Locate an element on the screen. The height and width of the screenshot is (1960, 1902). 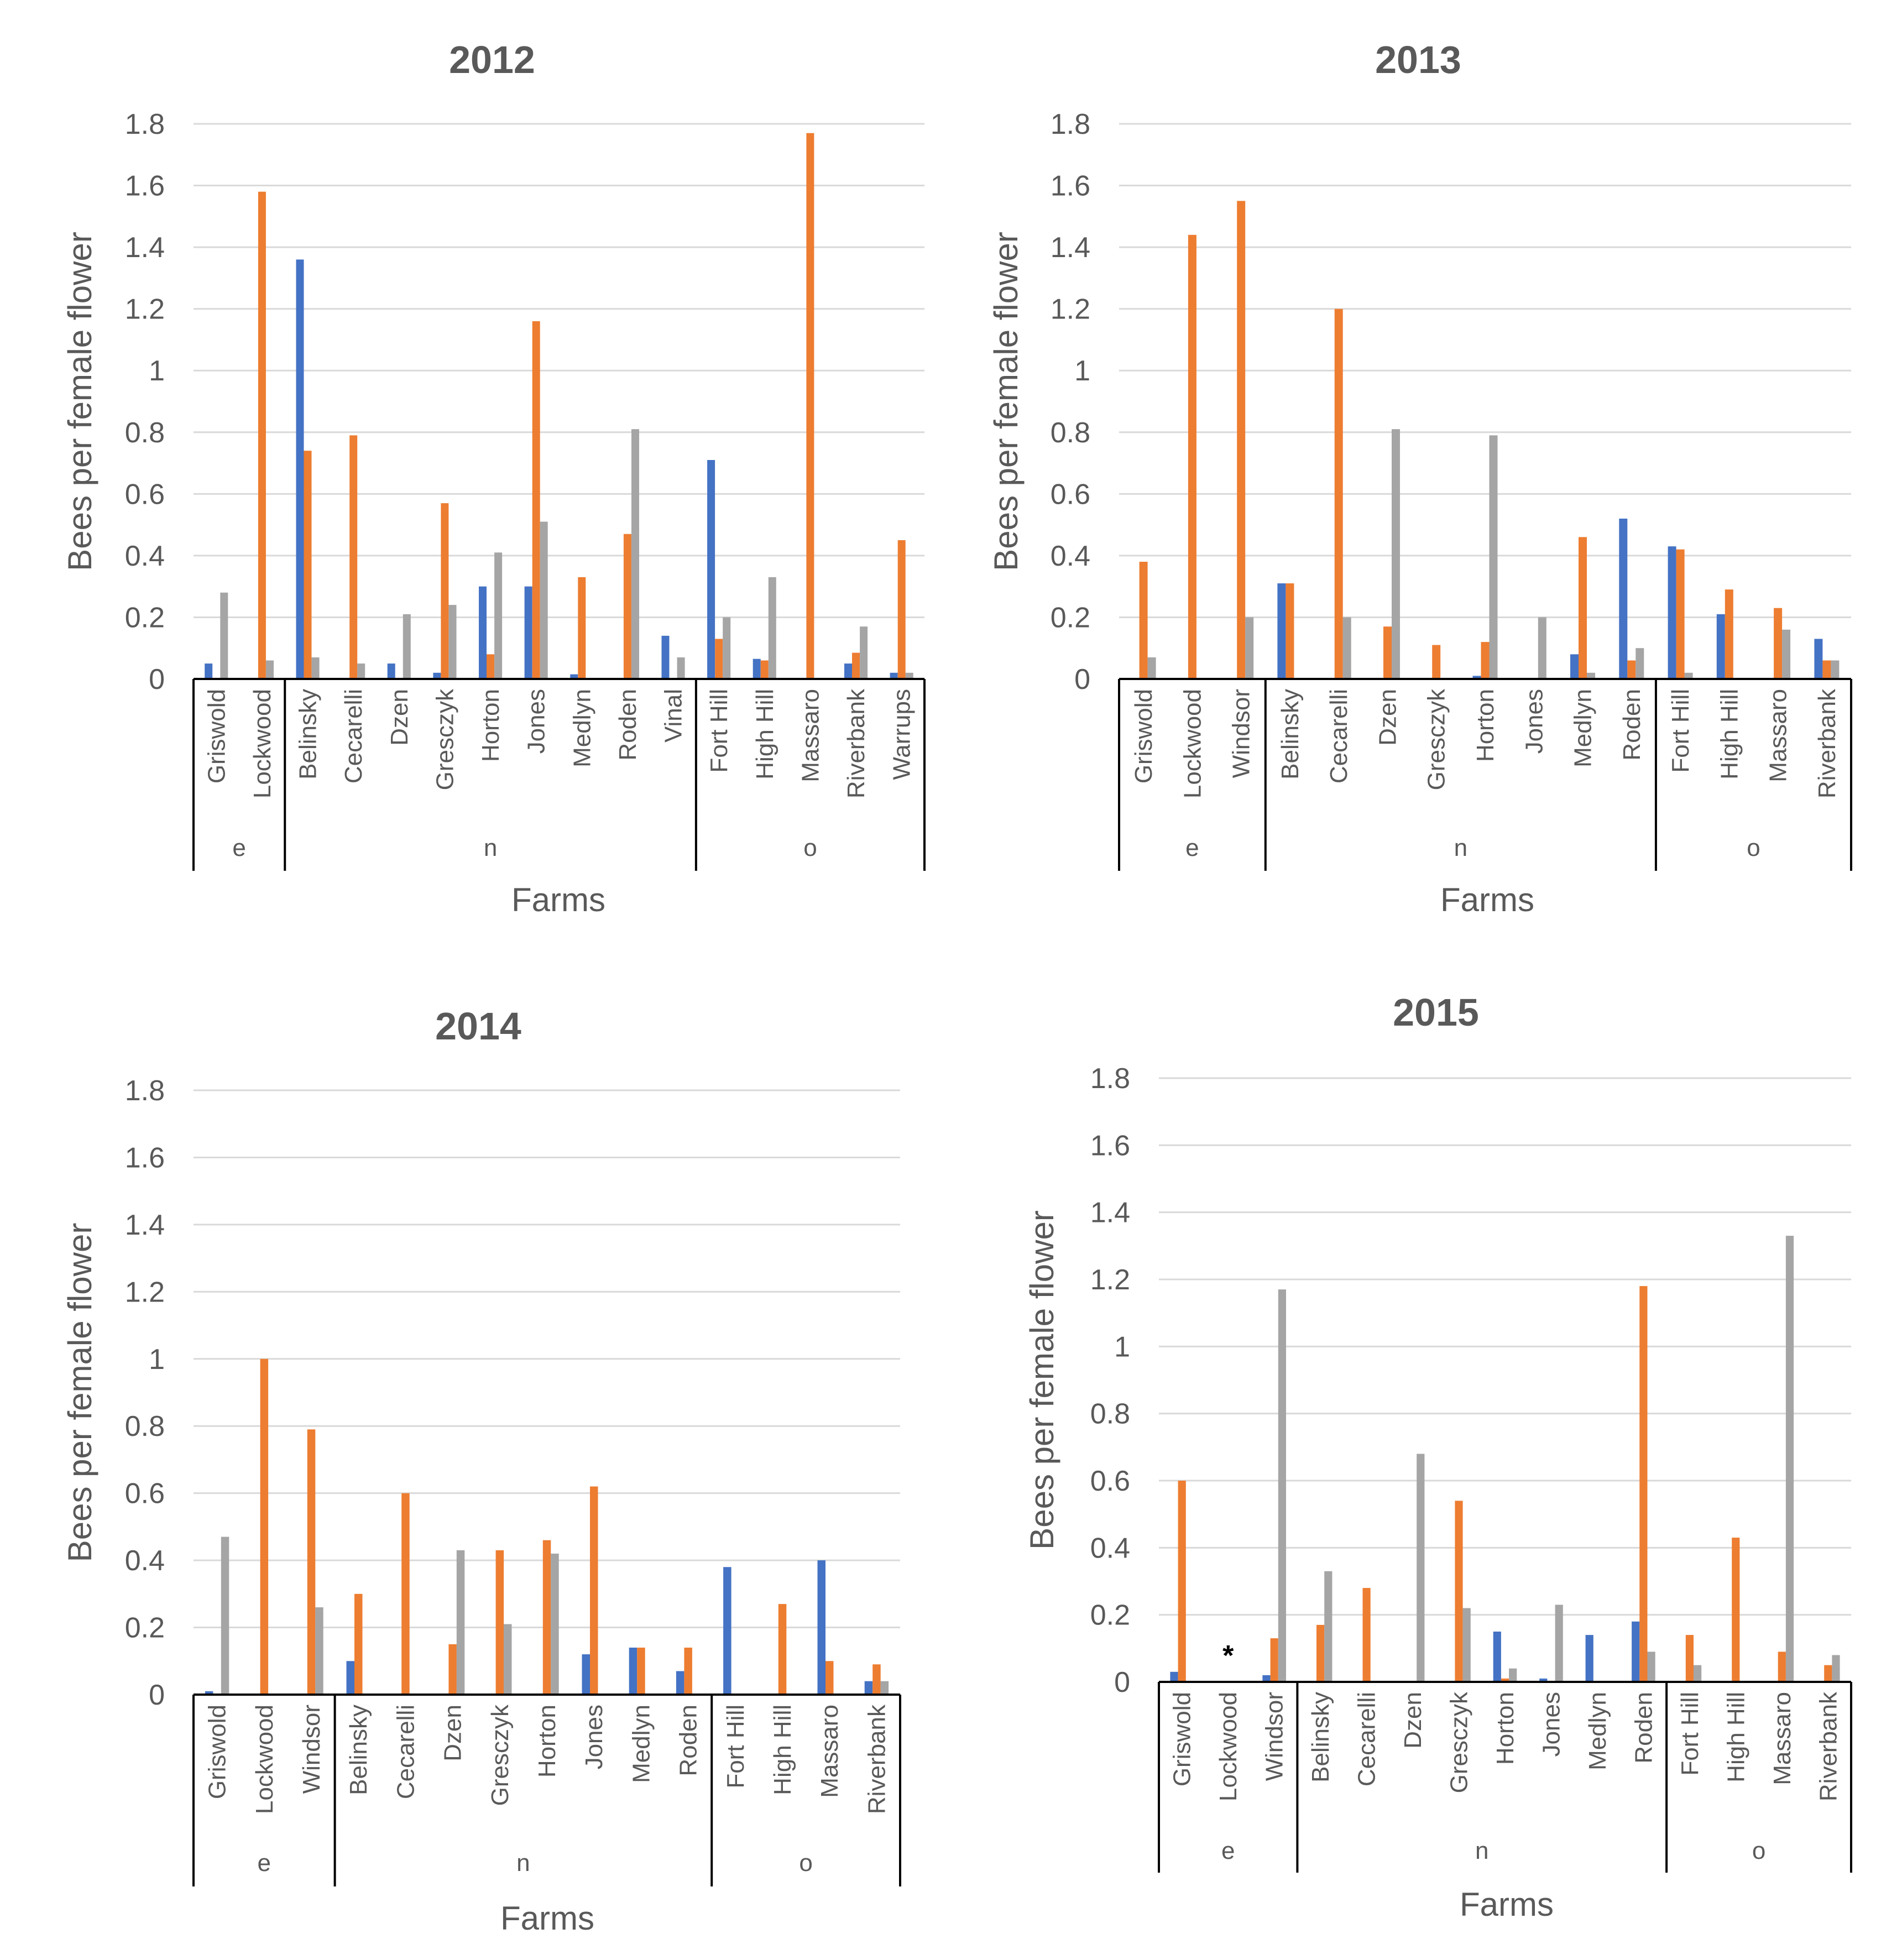
bar-series3-dzen is located at coordinates (1421, 1568).